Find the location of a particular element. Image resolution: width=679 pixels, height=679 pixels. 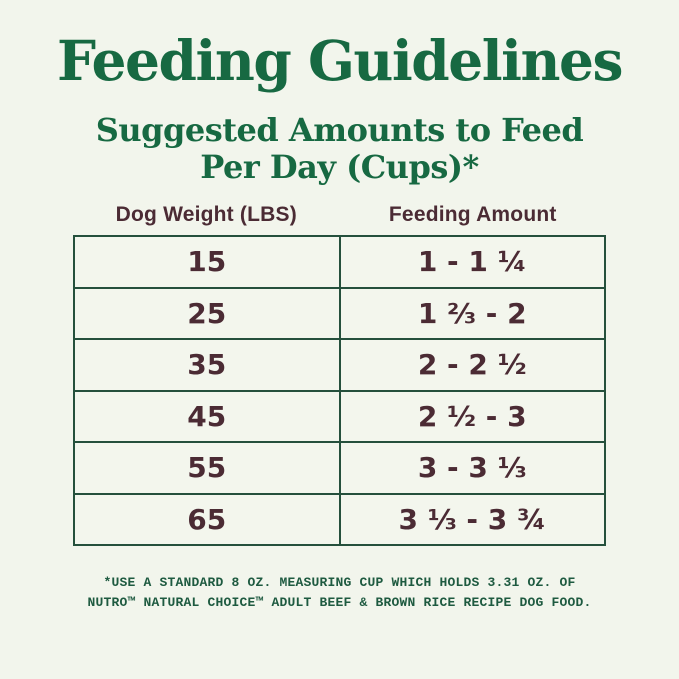

table-row: 15 1 - 1 ¼ is located at coordinates (339, 262).